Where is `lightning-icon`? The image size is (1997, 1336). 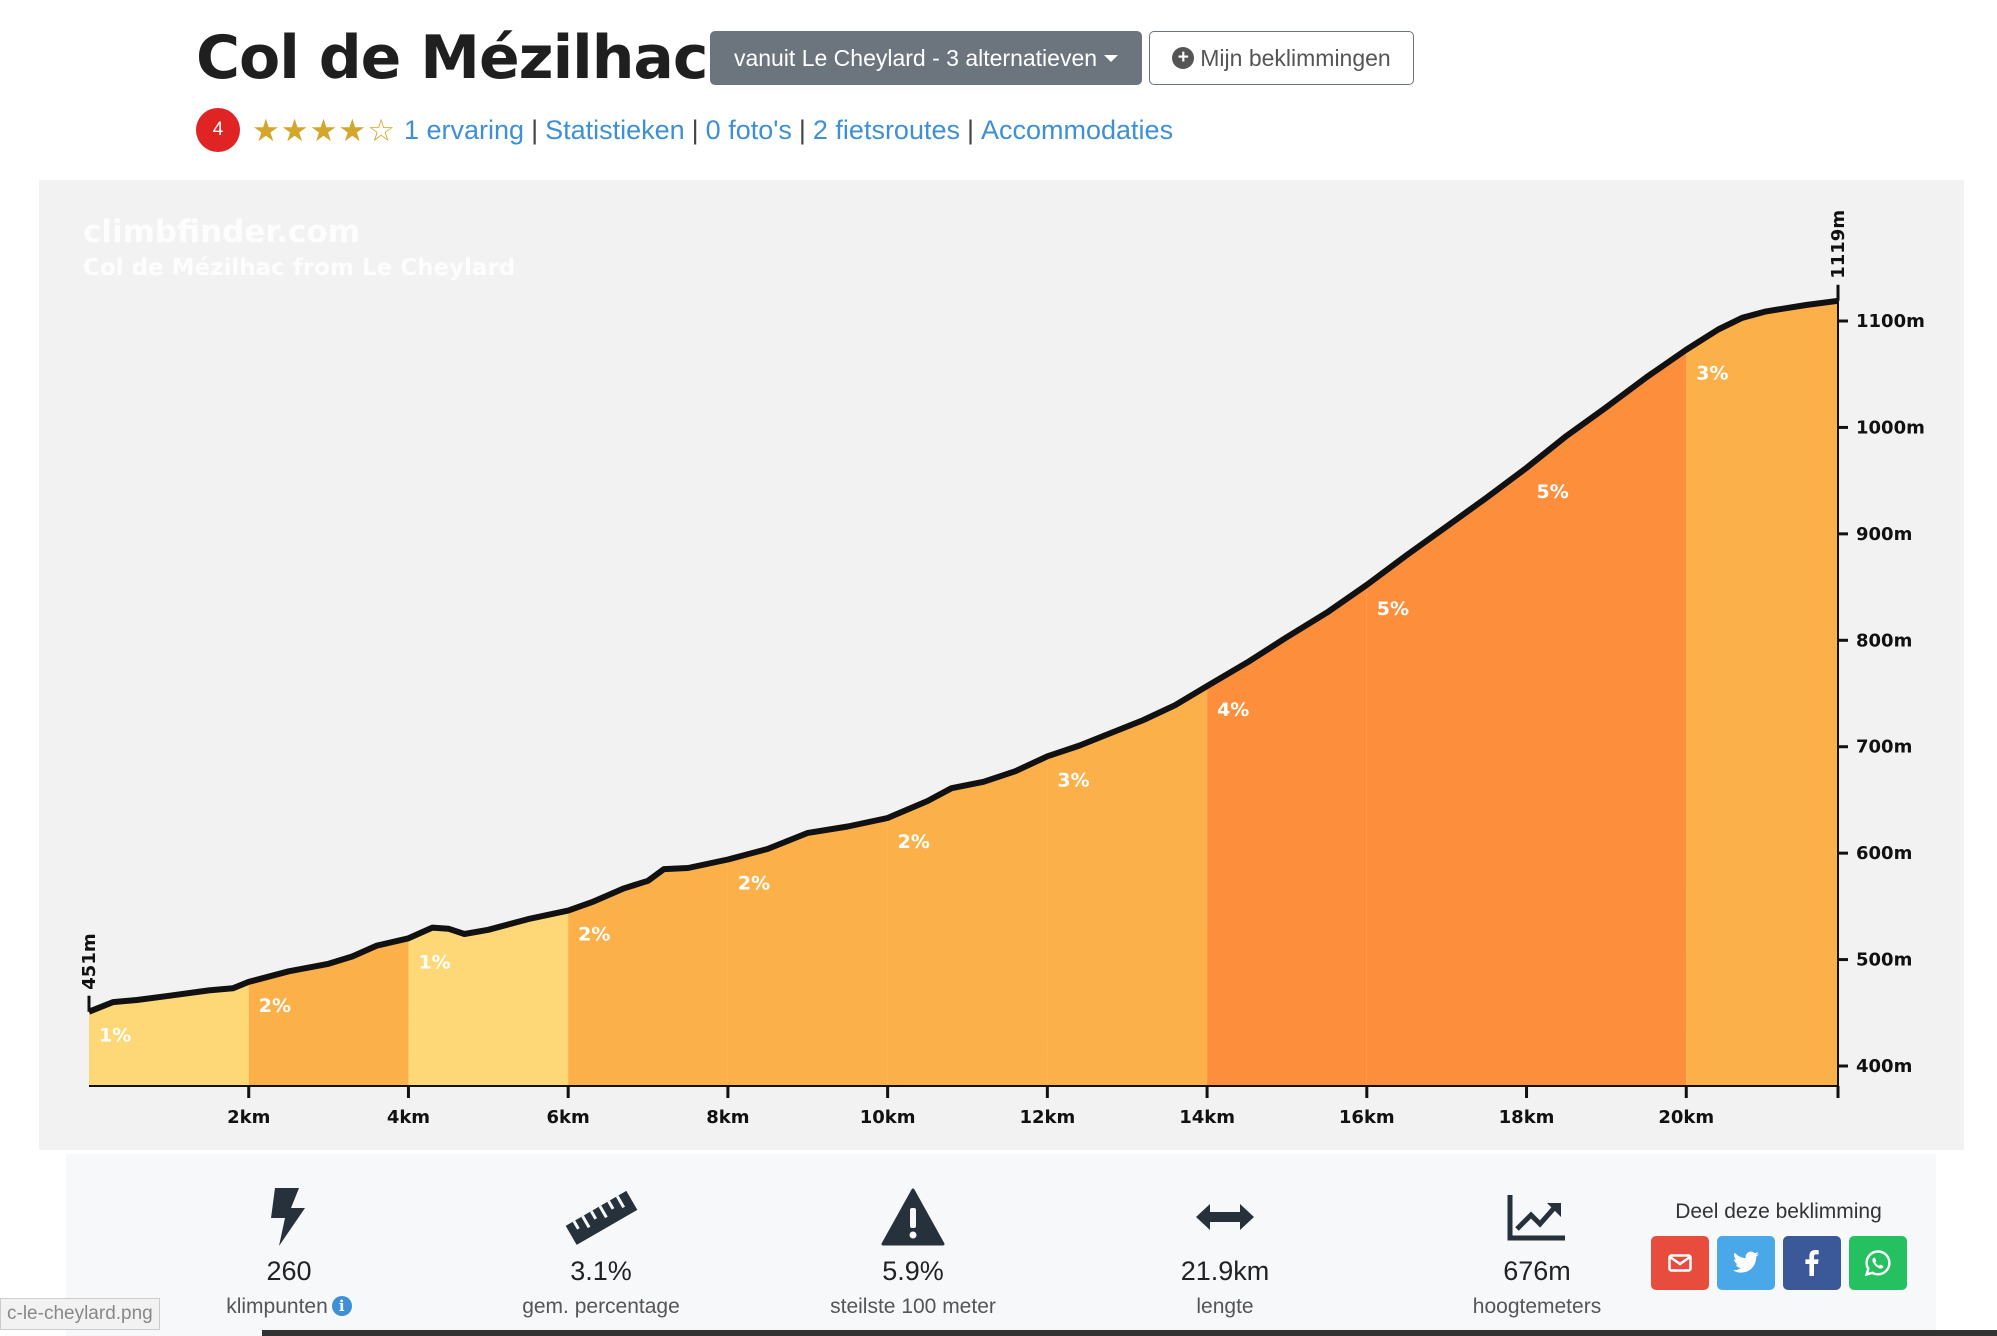 lightning-icon is located at coordinates (289, 1217).